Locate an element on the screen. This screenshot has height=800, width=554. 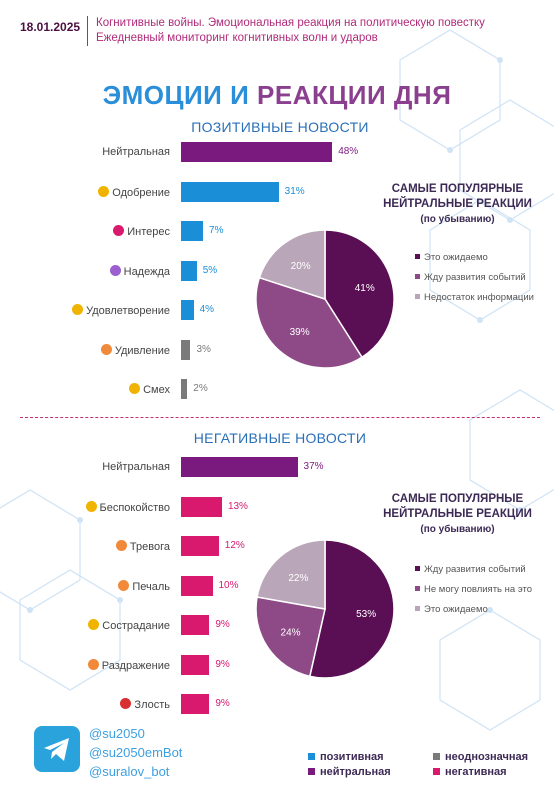
pie-legend-item: Не могу повлиять на это is located at coordinates (480, 589).